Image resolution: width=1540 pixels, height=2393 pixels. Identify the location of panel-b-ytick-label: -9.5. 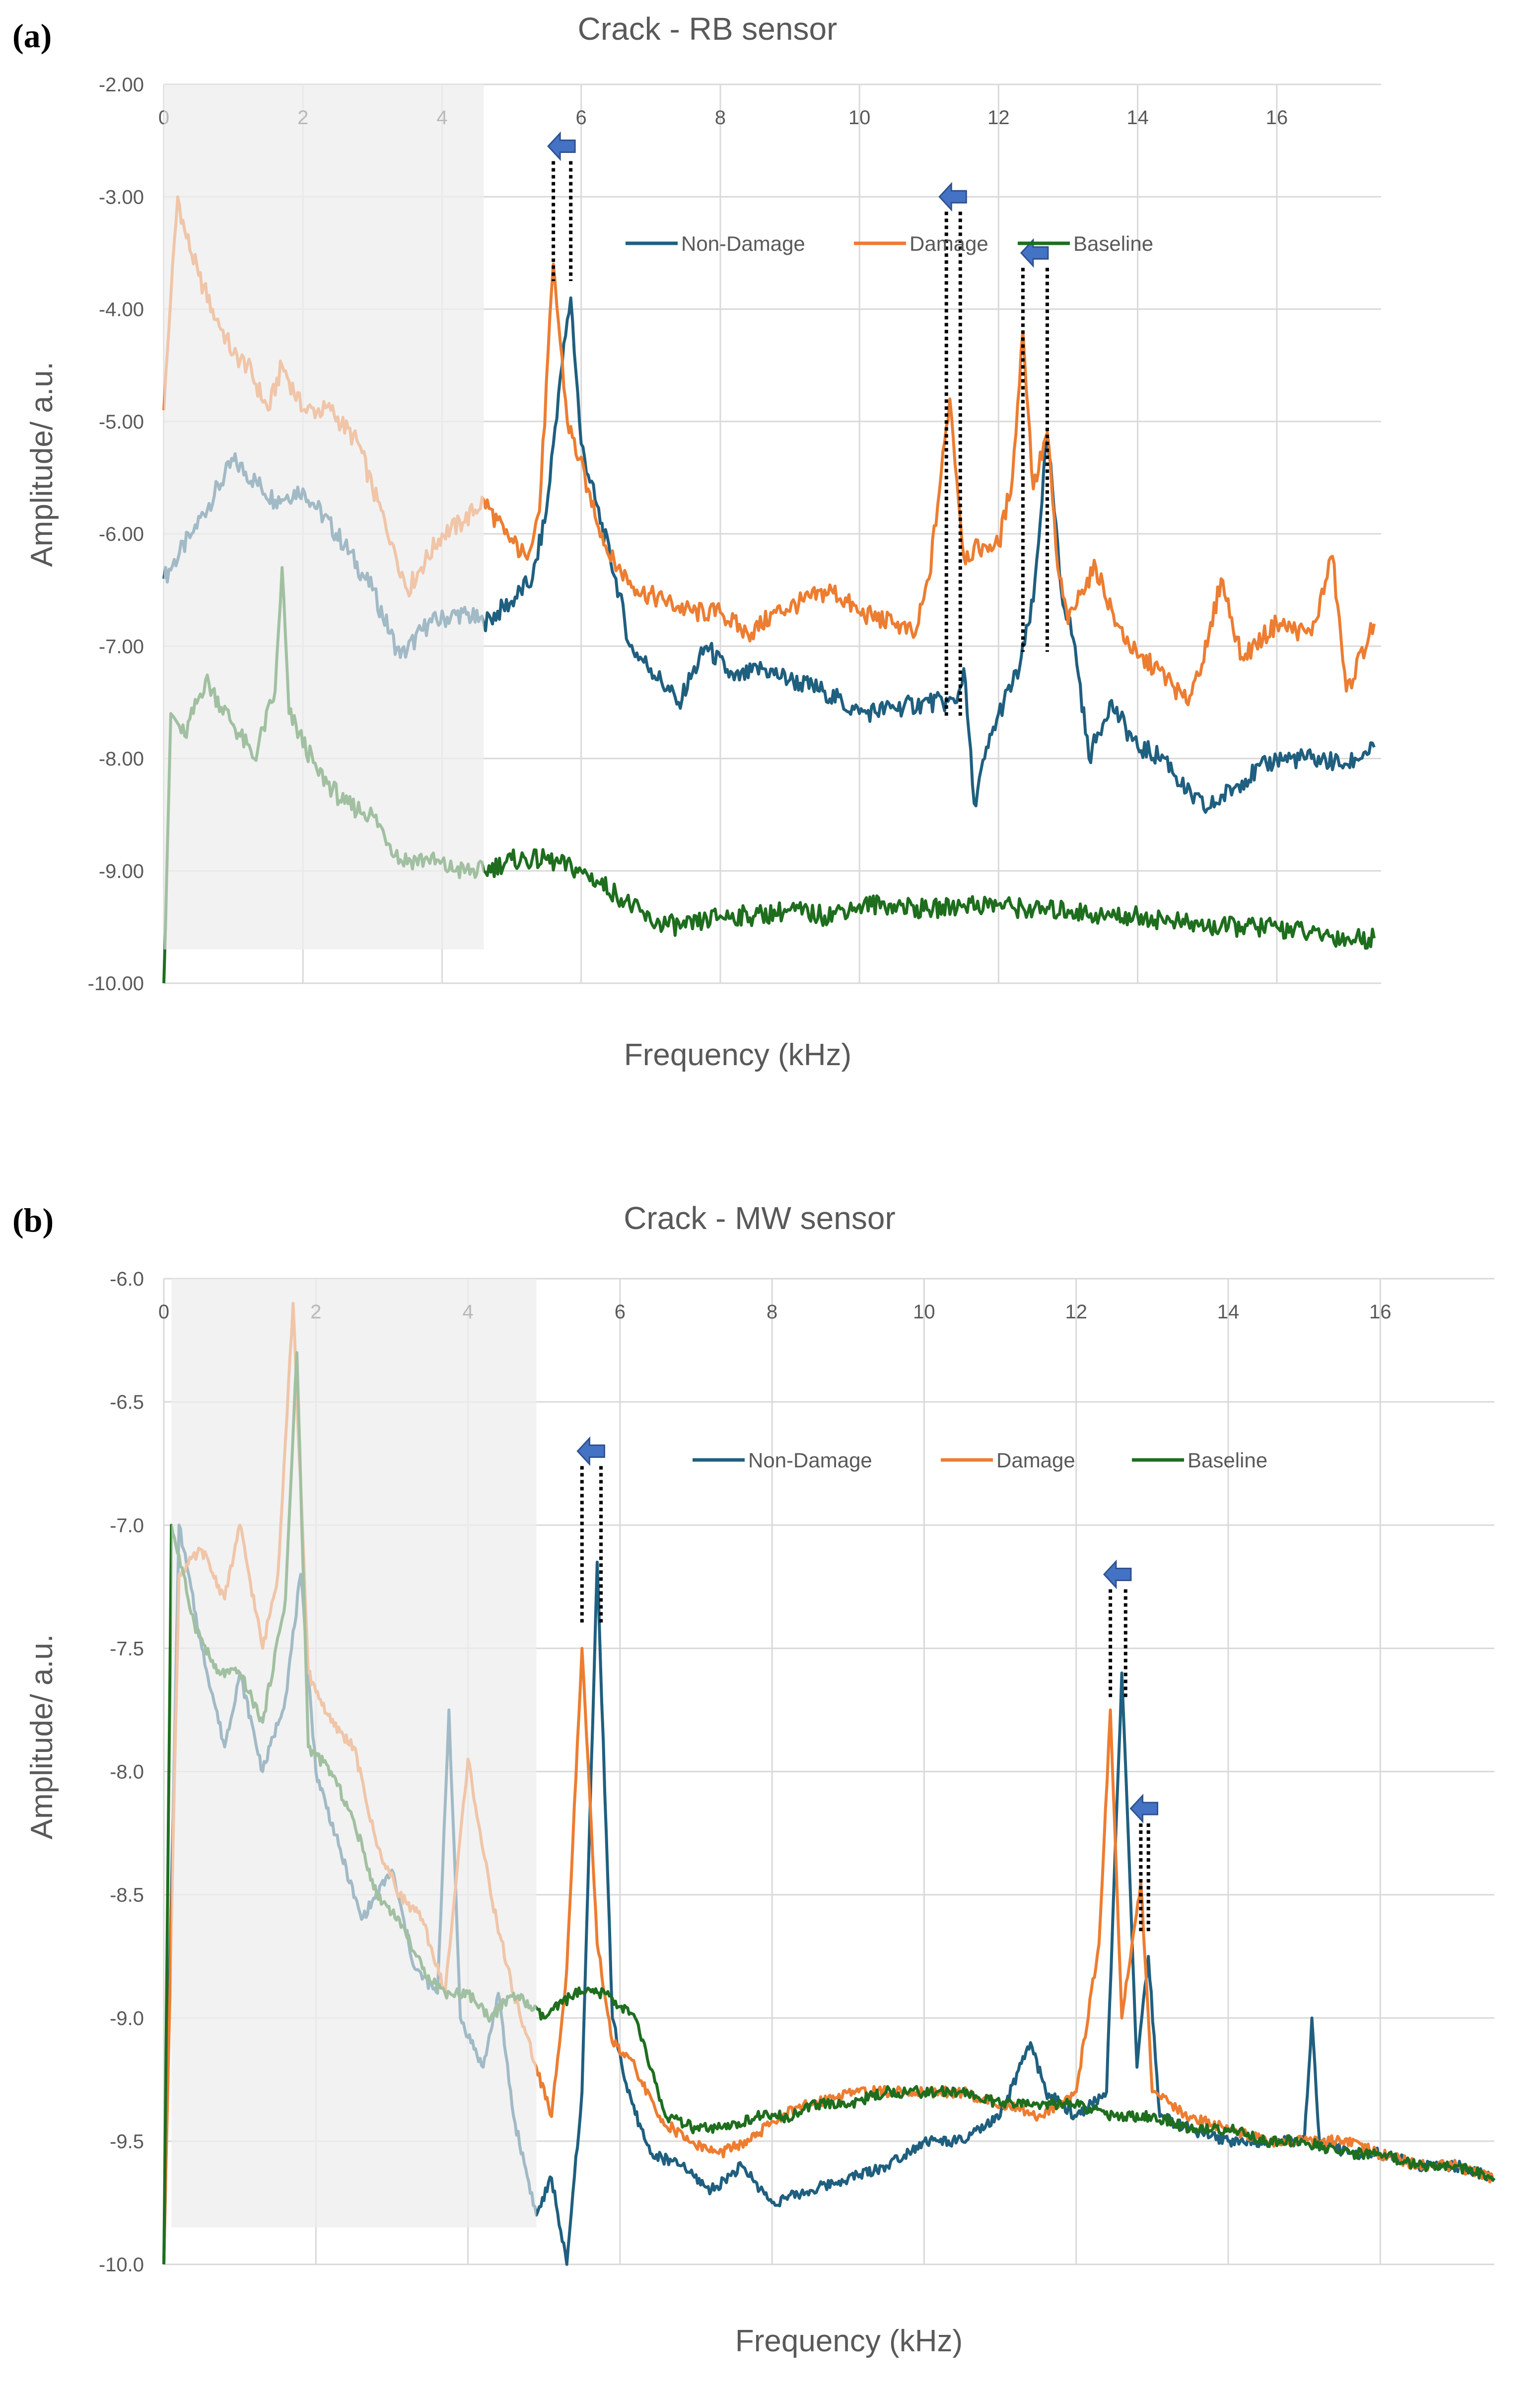
(127, 2142).